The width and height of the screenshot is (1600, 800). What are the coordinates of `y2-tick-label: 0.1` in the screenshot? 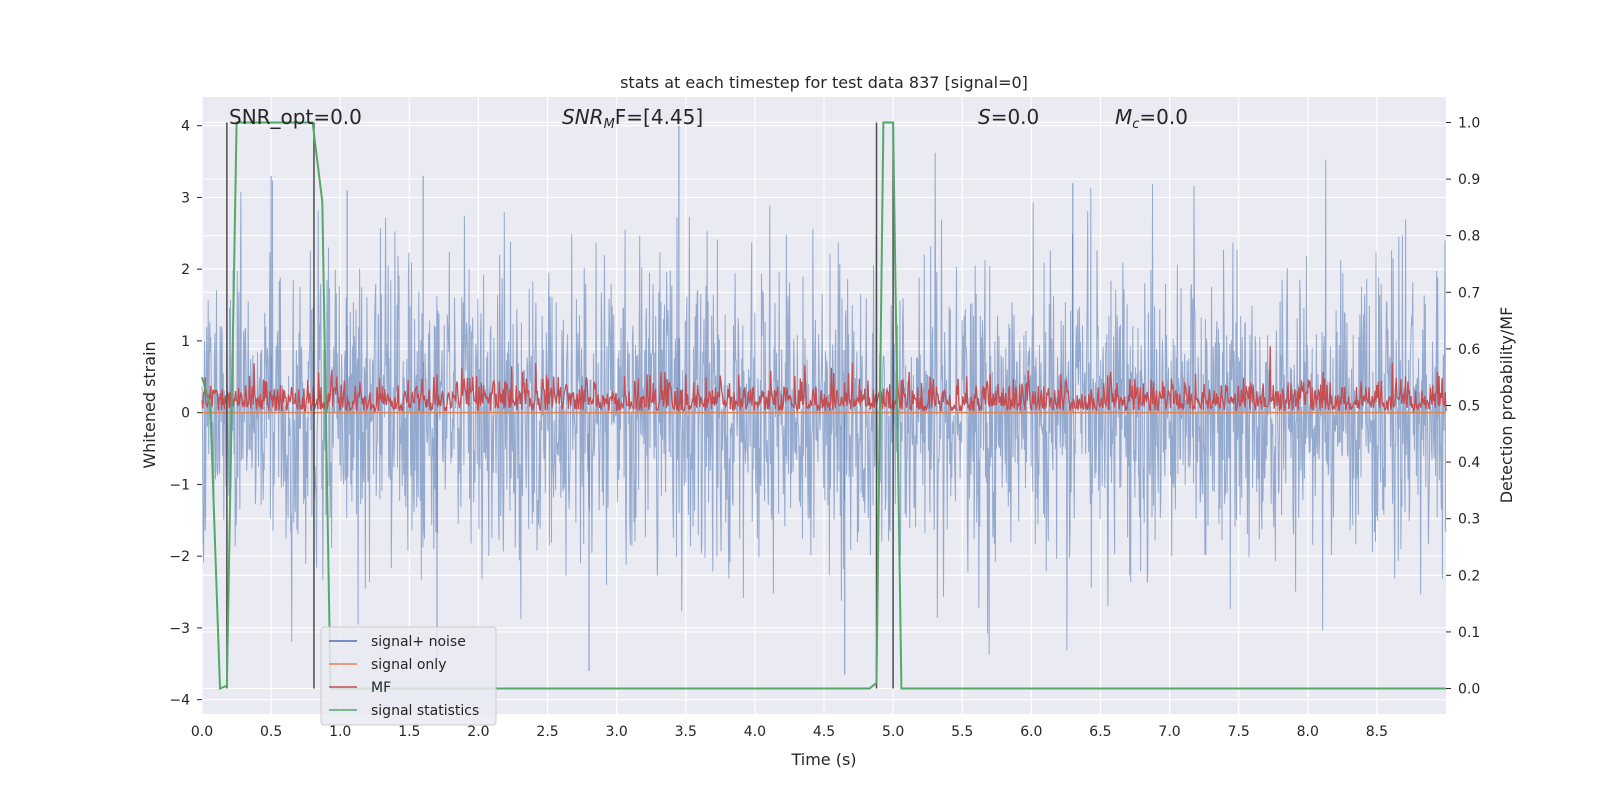 It's located at (1469, 633).